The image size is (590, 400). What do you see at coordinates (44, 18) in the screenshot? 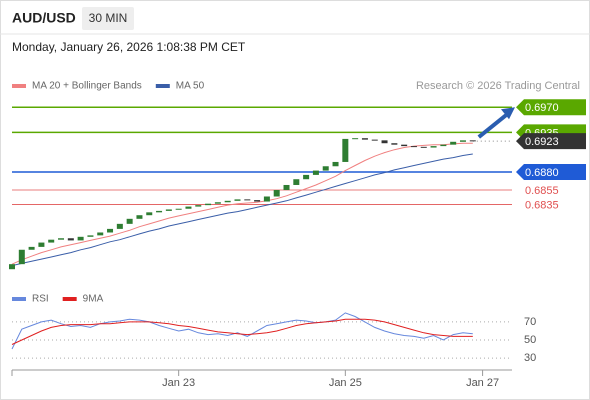
I see `symbol: AUD/USD` at bounding box center [44, 18].